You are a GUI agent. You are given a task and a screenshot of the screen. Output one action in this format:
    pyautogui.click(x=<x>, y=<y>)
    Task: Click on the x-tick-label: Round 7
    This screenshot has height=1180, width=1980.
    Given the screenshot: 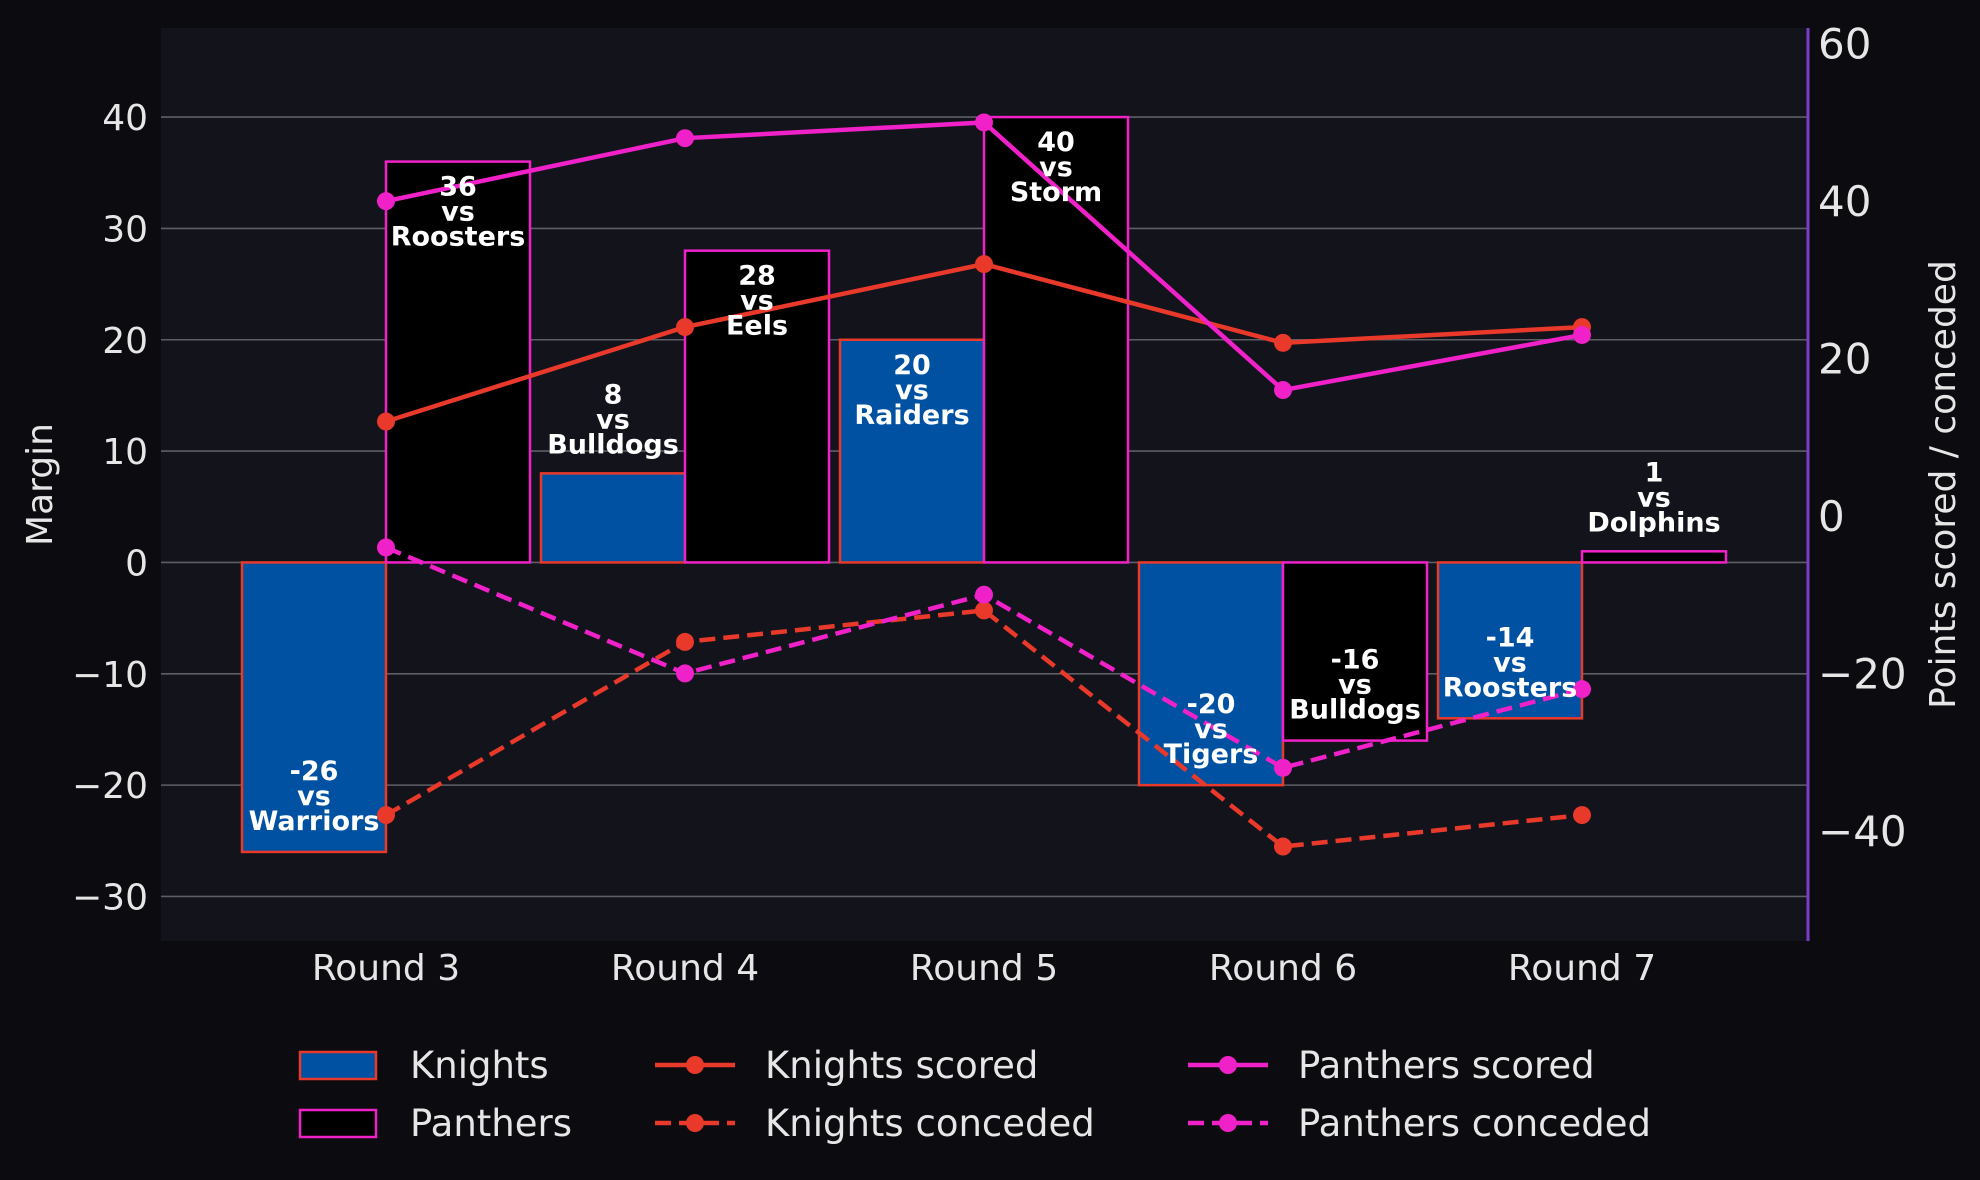 What is the action you would take?
    pyautogui.click(x=1582, y=968)
    